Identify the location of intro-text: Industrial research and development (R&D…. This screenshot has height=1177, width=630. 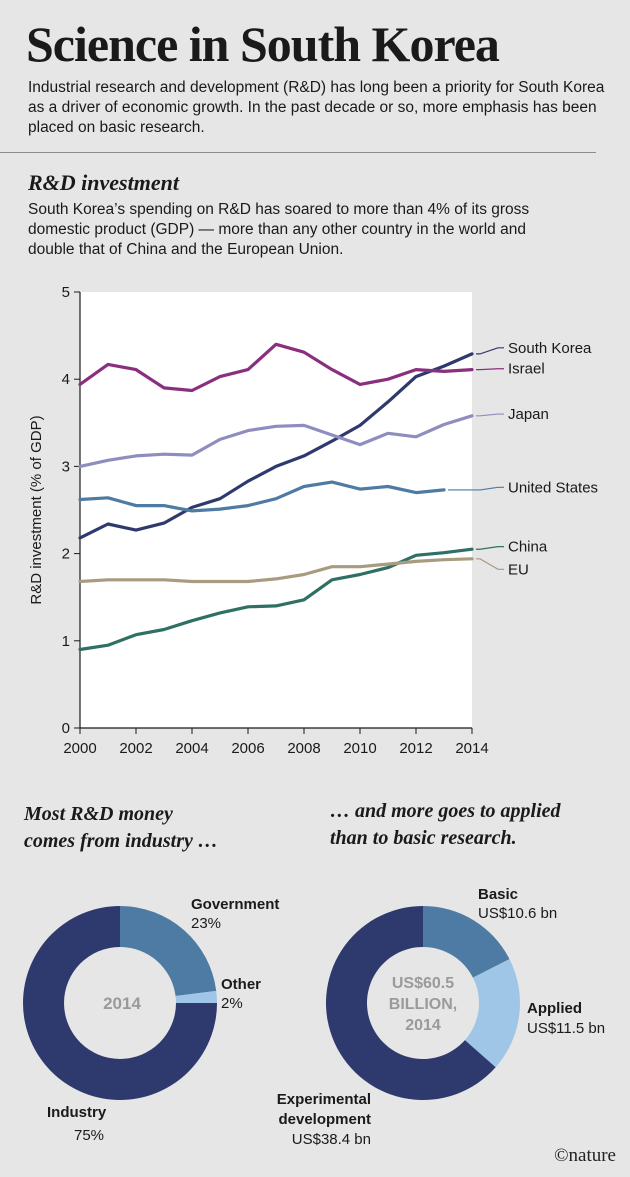
(316, 107).